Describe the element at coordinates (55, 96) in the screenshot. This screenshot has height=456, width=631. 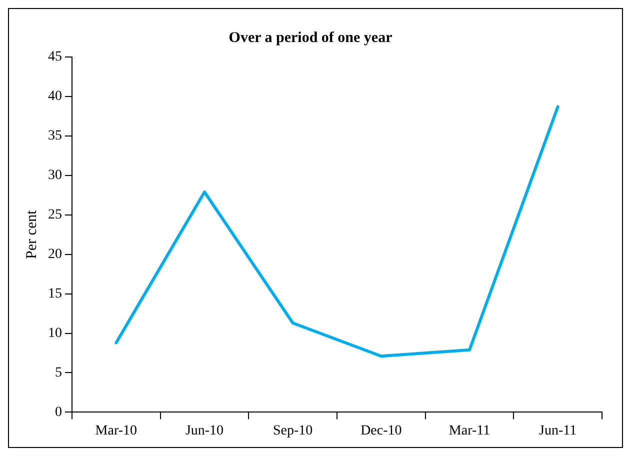
I see `y-tick-label: 40` at that location.